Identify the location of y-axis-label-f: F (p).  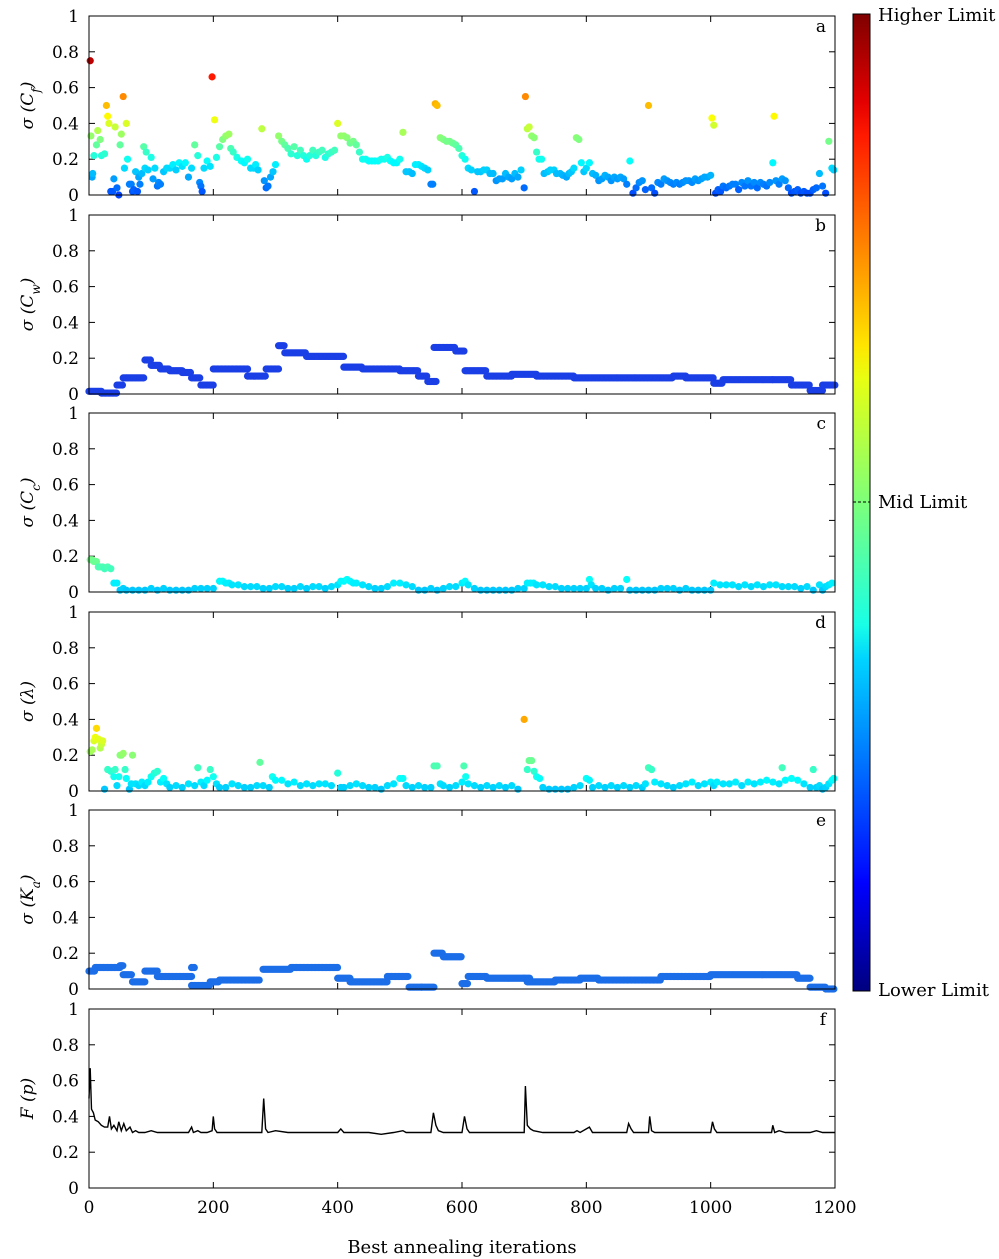
(28, 1099).